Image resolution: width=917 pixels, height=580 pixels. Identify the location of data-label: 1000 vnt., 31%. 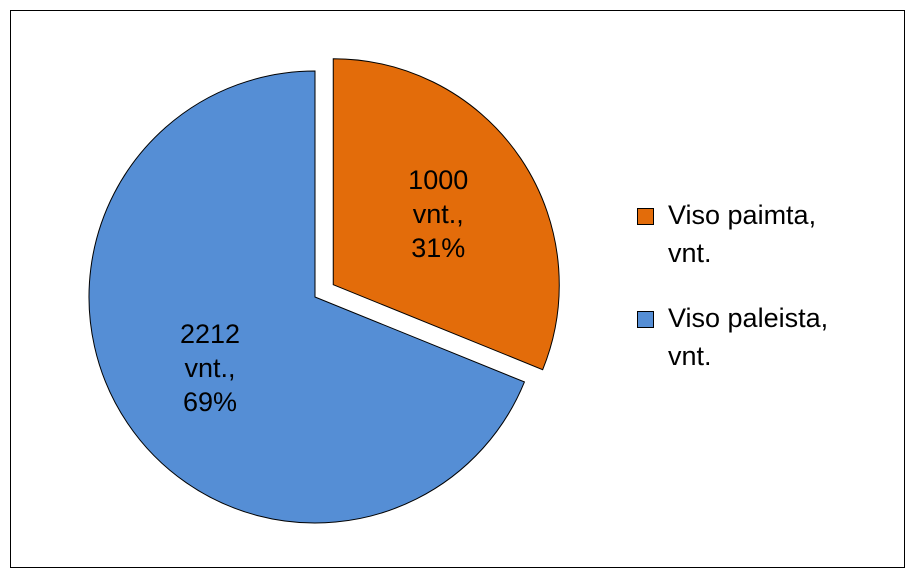
(438, 214).